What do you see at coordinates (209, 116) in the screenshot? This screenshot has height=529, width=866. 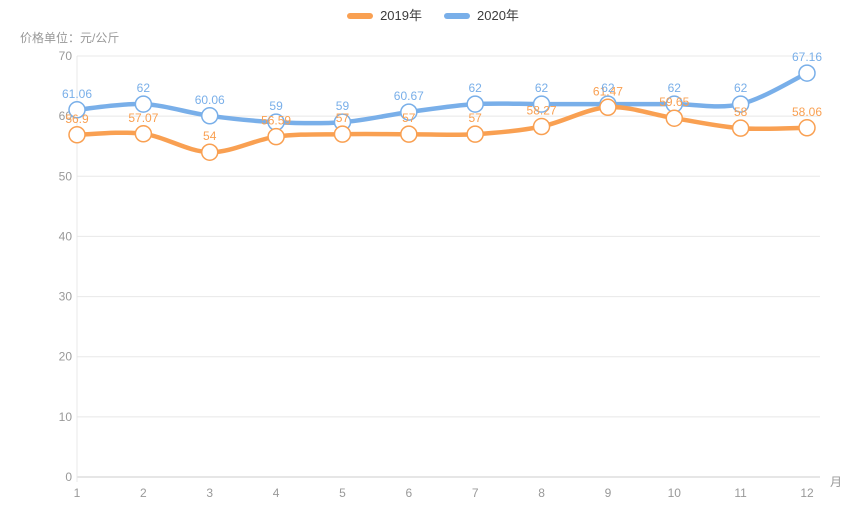 I see `data-point-2020年-3` at bounding box center [209, 116].